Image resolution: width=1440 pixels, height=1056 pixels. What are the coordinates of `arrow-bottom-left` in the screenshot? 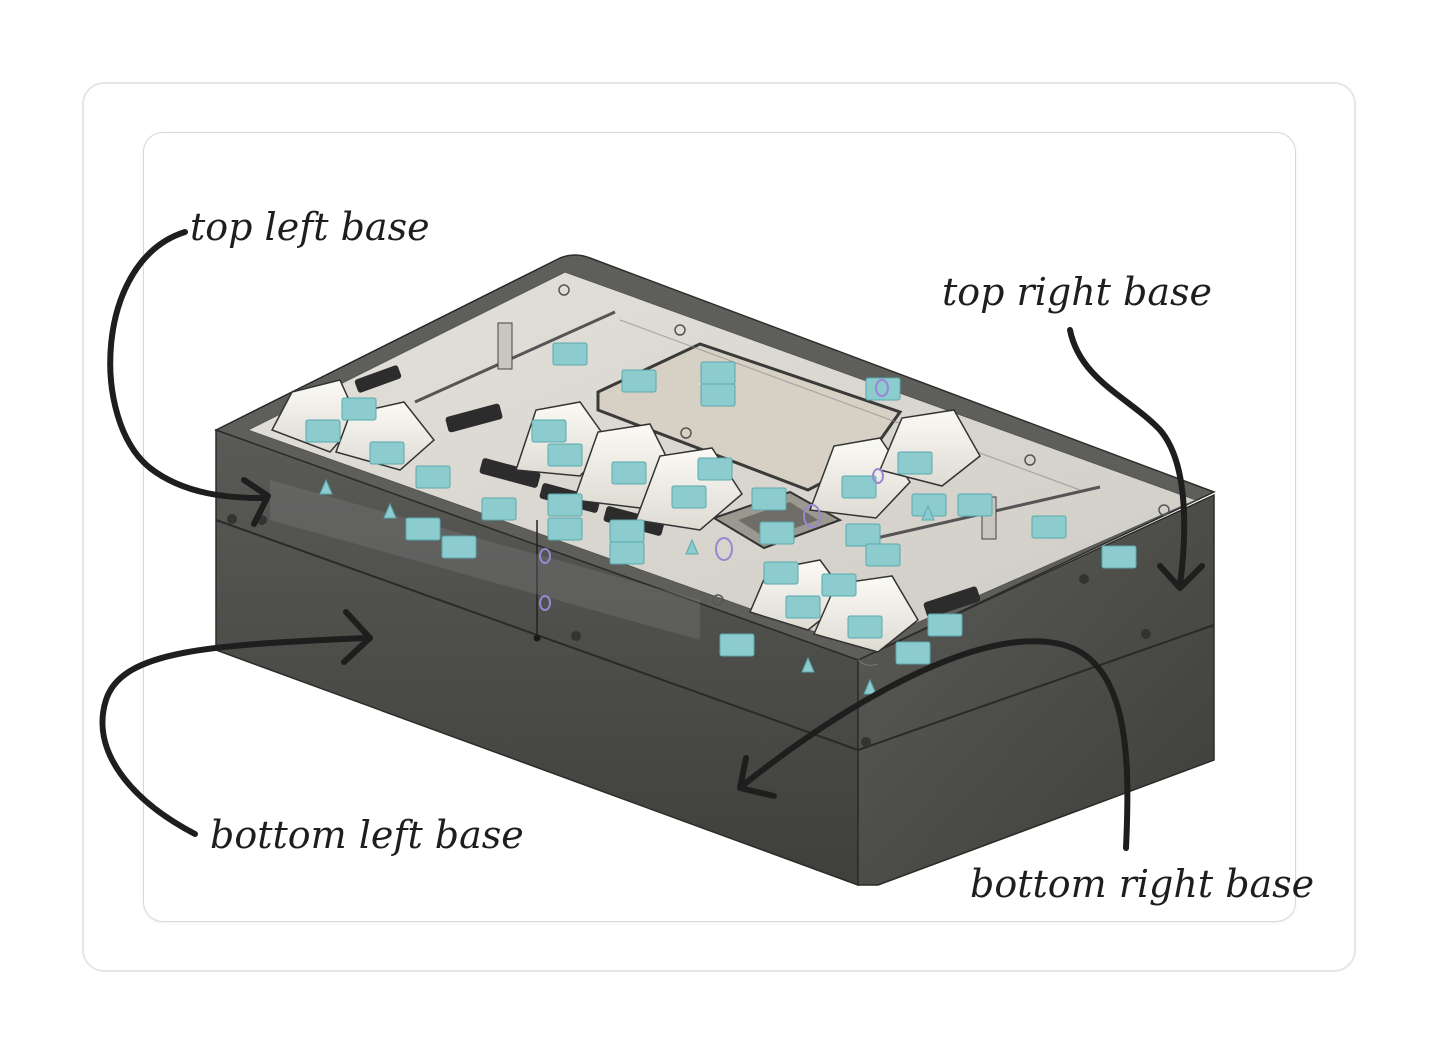 It's located at (234, 736).